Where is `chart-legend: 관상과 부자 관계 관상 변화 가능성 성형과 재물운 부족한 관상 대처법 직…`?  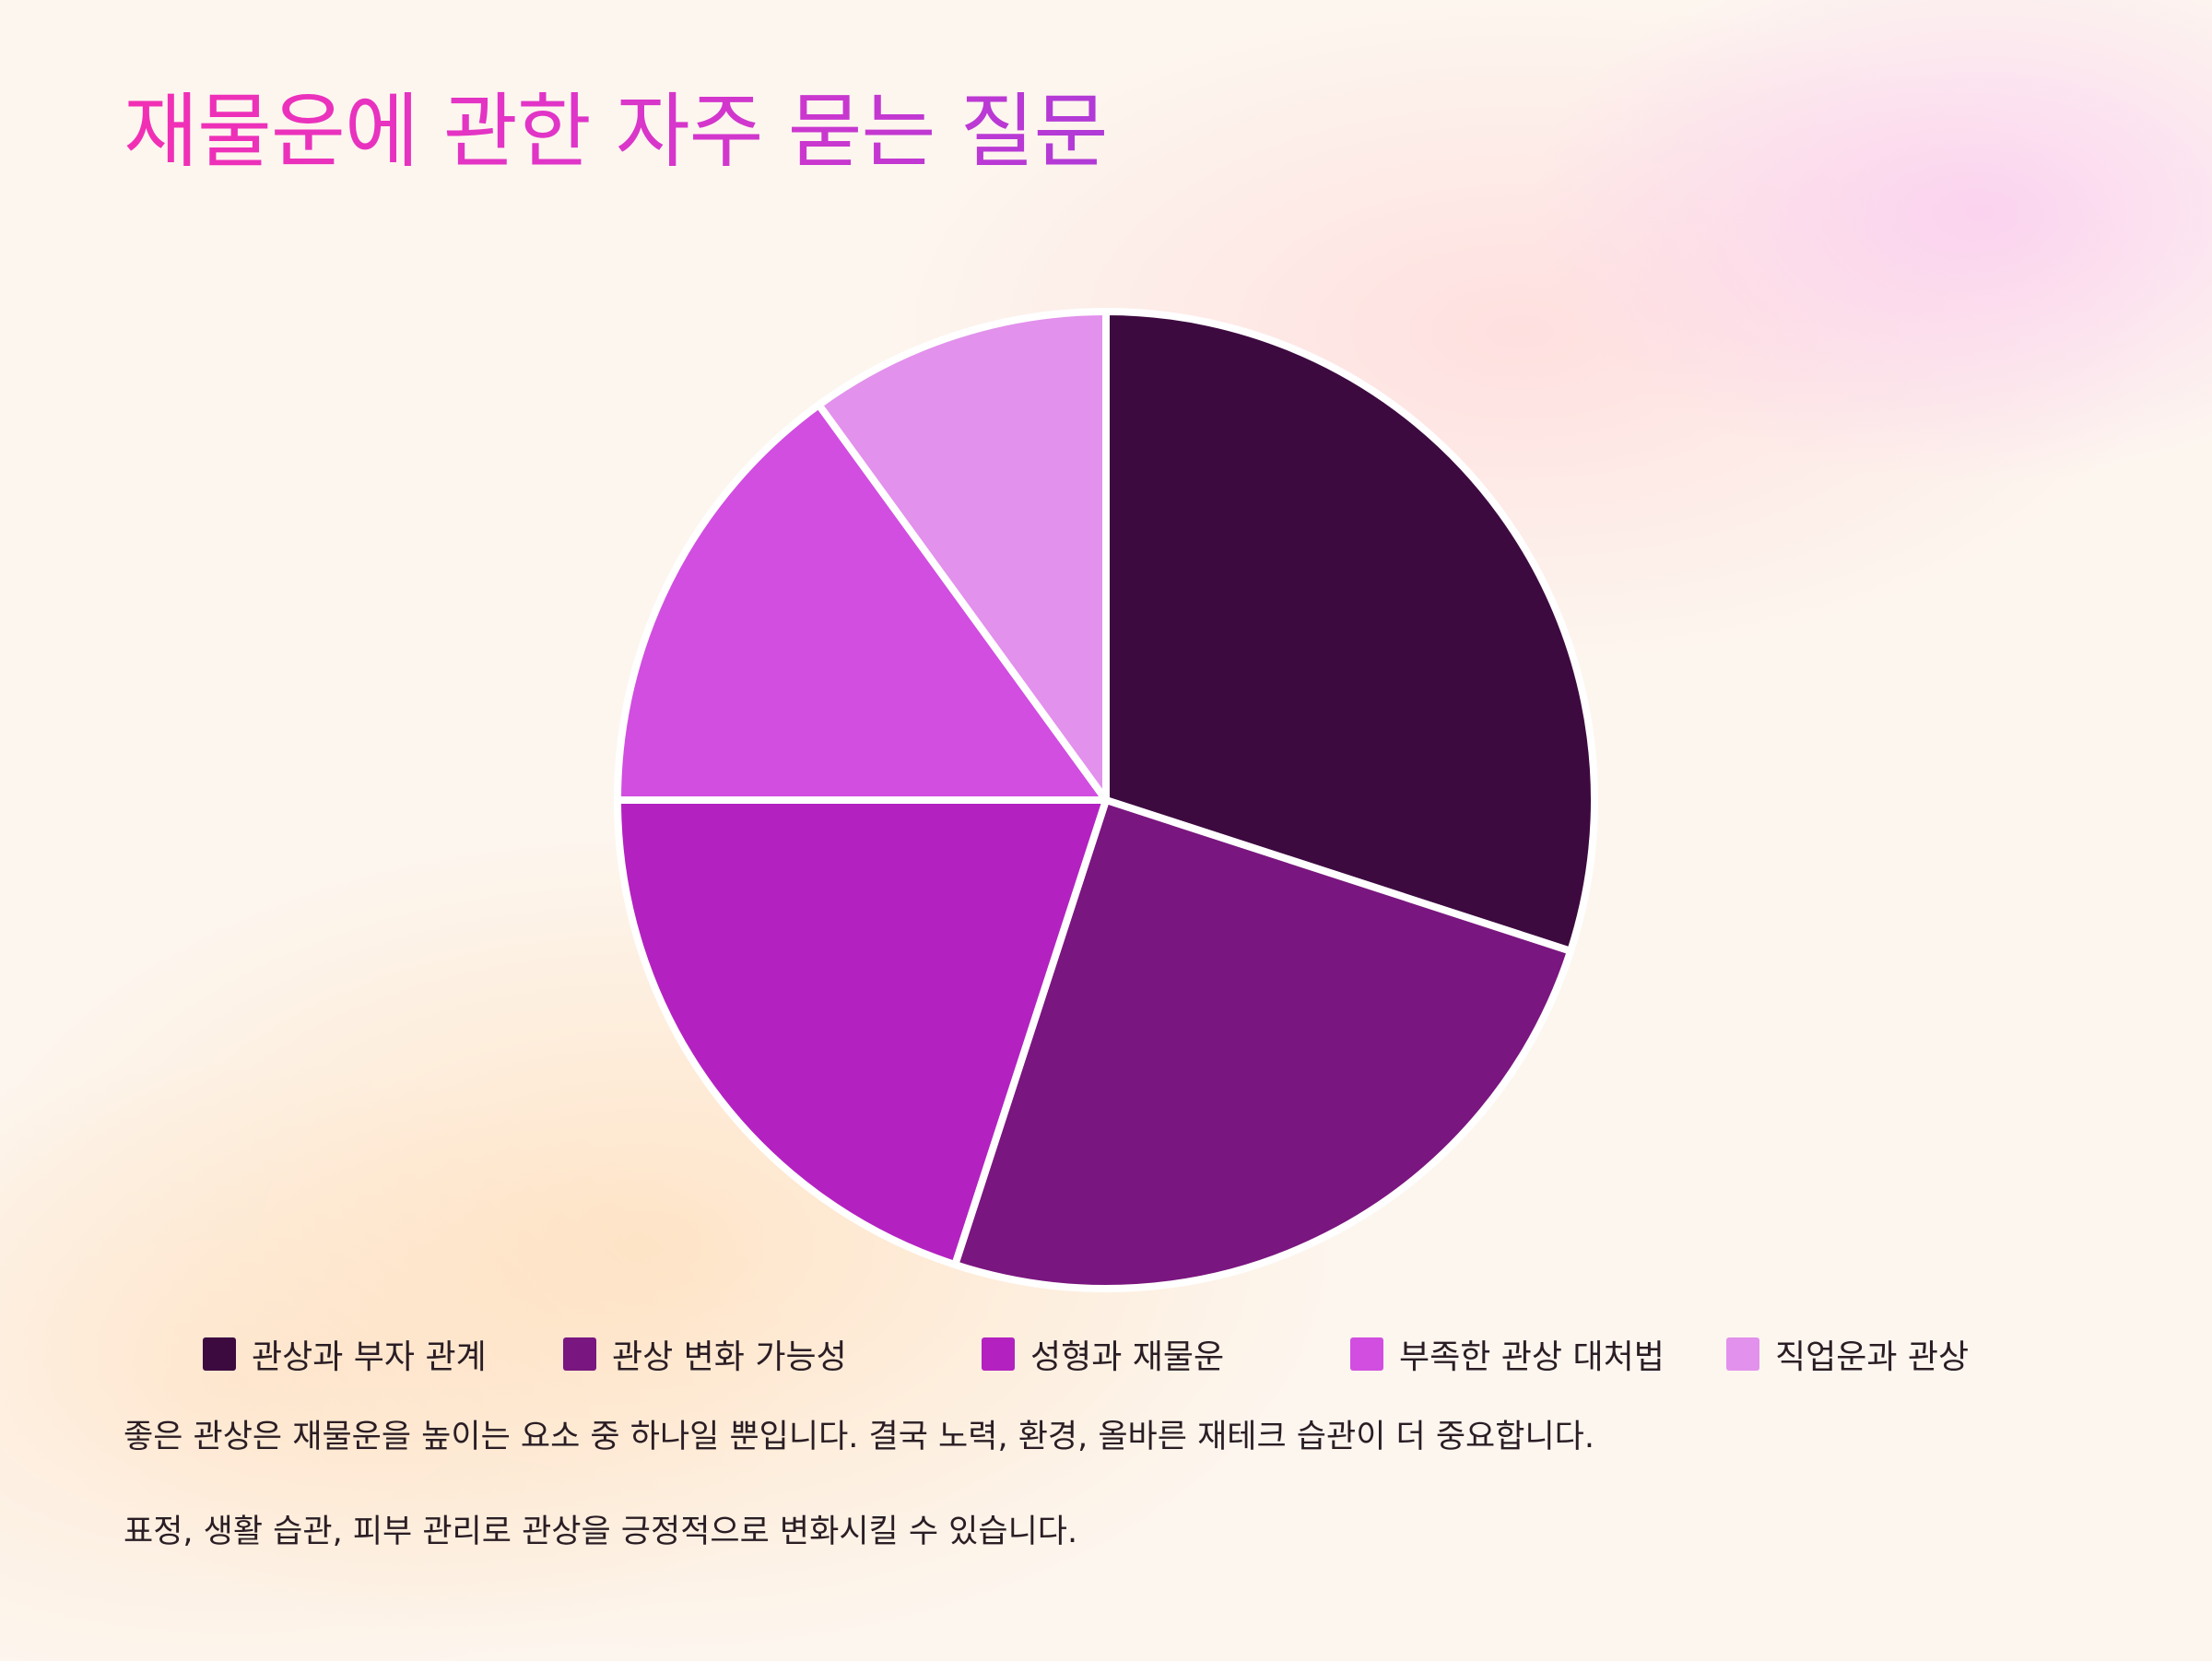 chart-legend: 관상과 부자 관계 관상 변화 가능성 성형과 재물운 부족한 관상 대처법 직… is located at coordinates (1106, 1354).